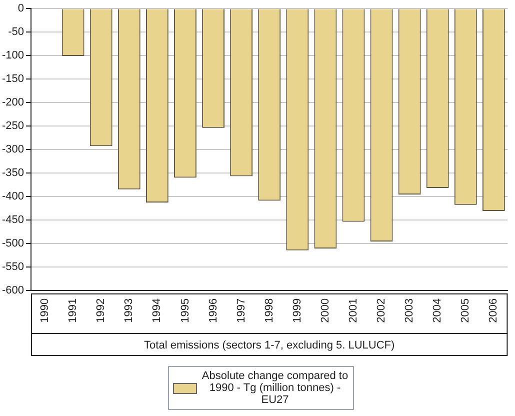 The image size is (515, 416). What do you see at coordinates (297, 310) in the screenshot?
I see `x-tick-label: 1999` at bounding box center [297, 310].